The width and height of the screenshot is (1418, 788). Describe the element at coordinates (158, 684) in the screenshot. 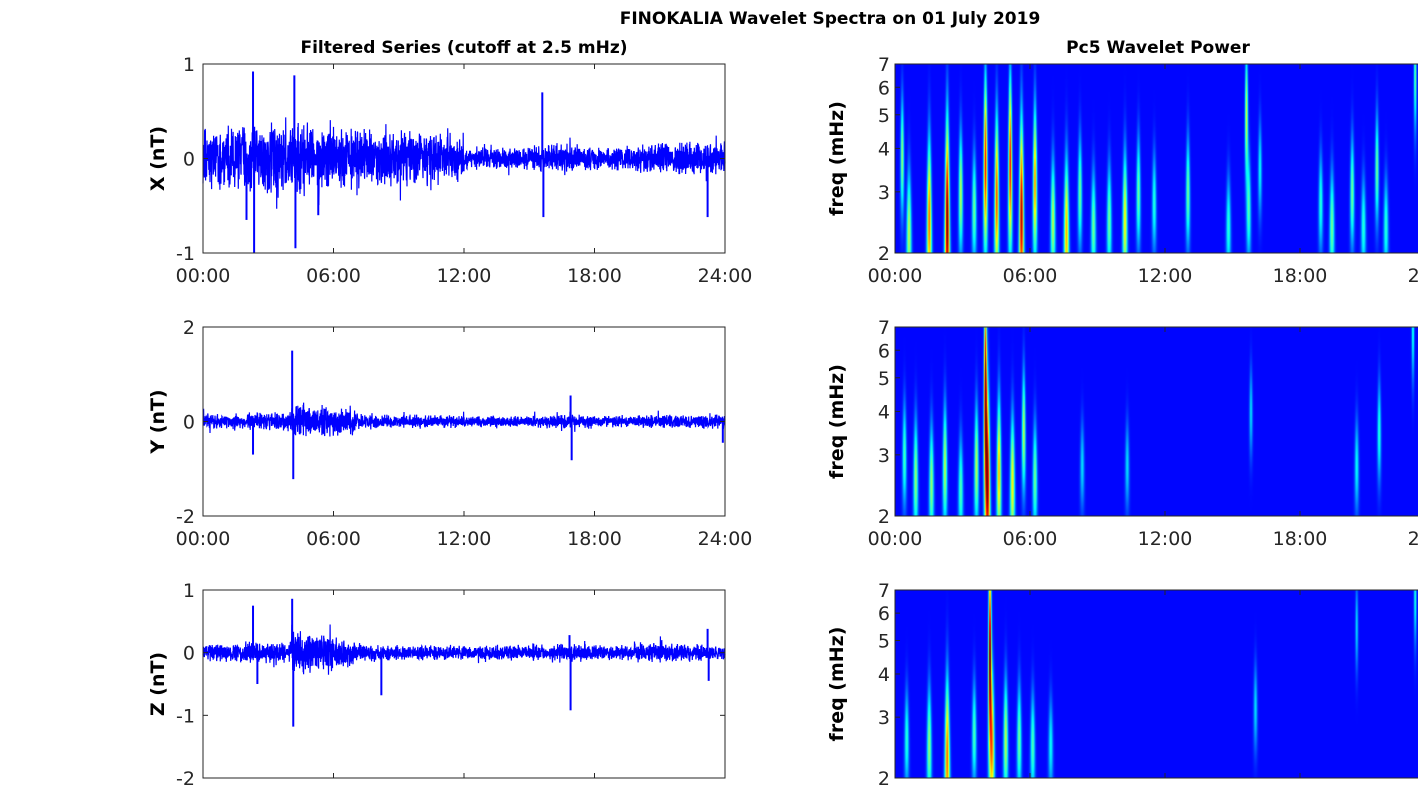

I see `y-axis-label: Z (nT)` at that location.